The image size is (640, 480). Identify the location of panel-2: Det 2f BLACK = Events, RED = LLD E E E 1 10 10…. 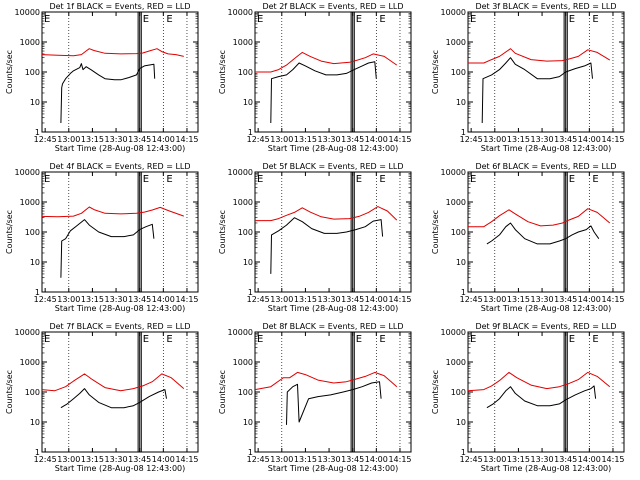
(315, 77).